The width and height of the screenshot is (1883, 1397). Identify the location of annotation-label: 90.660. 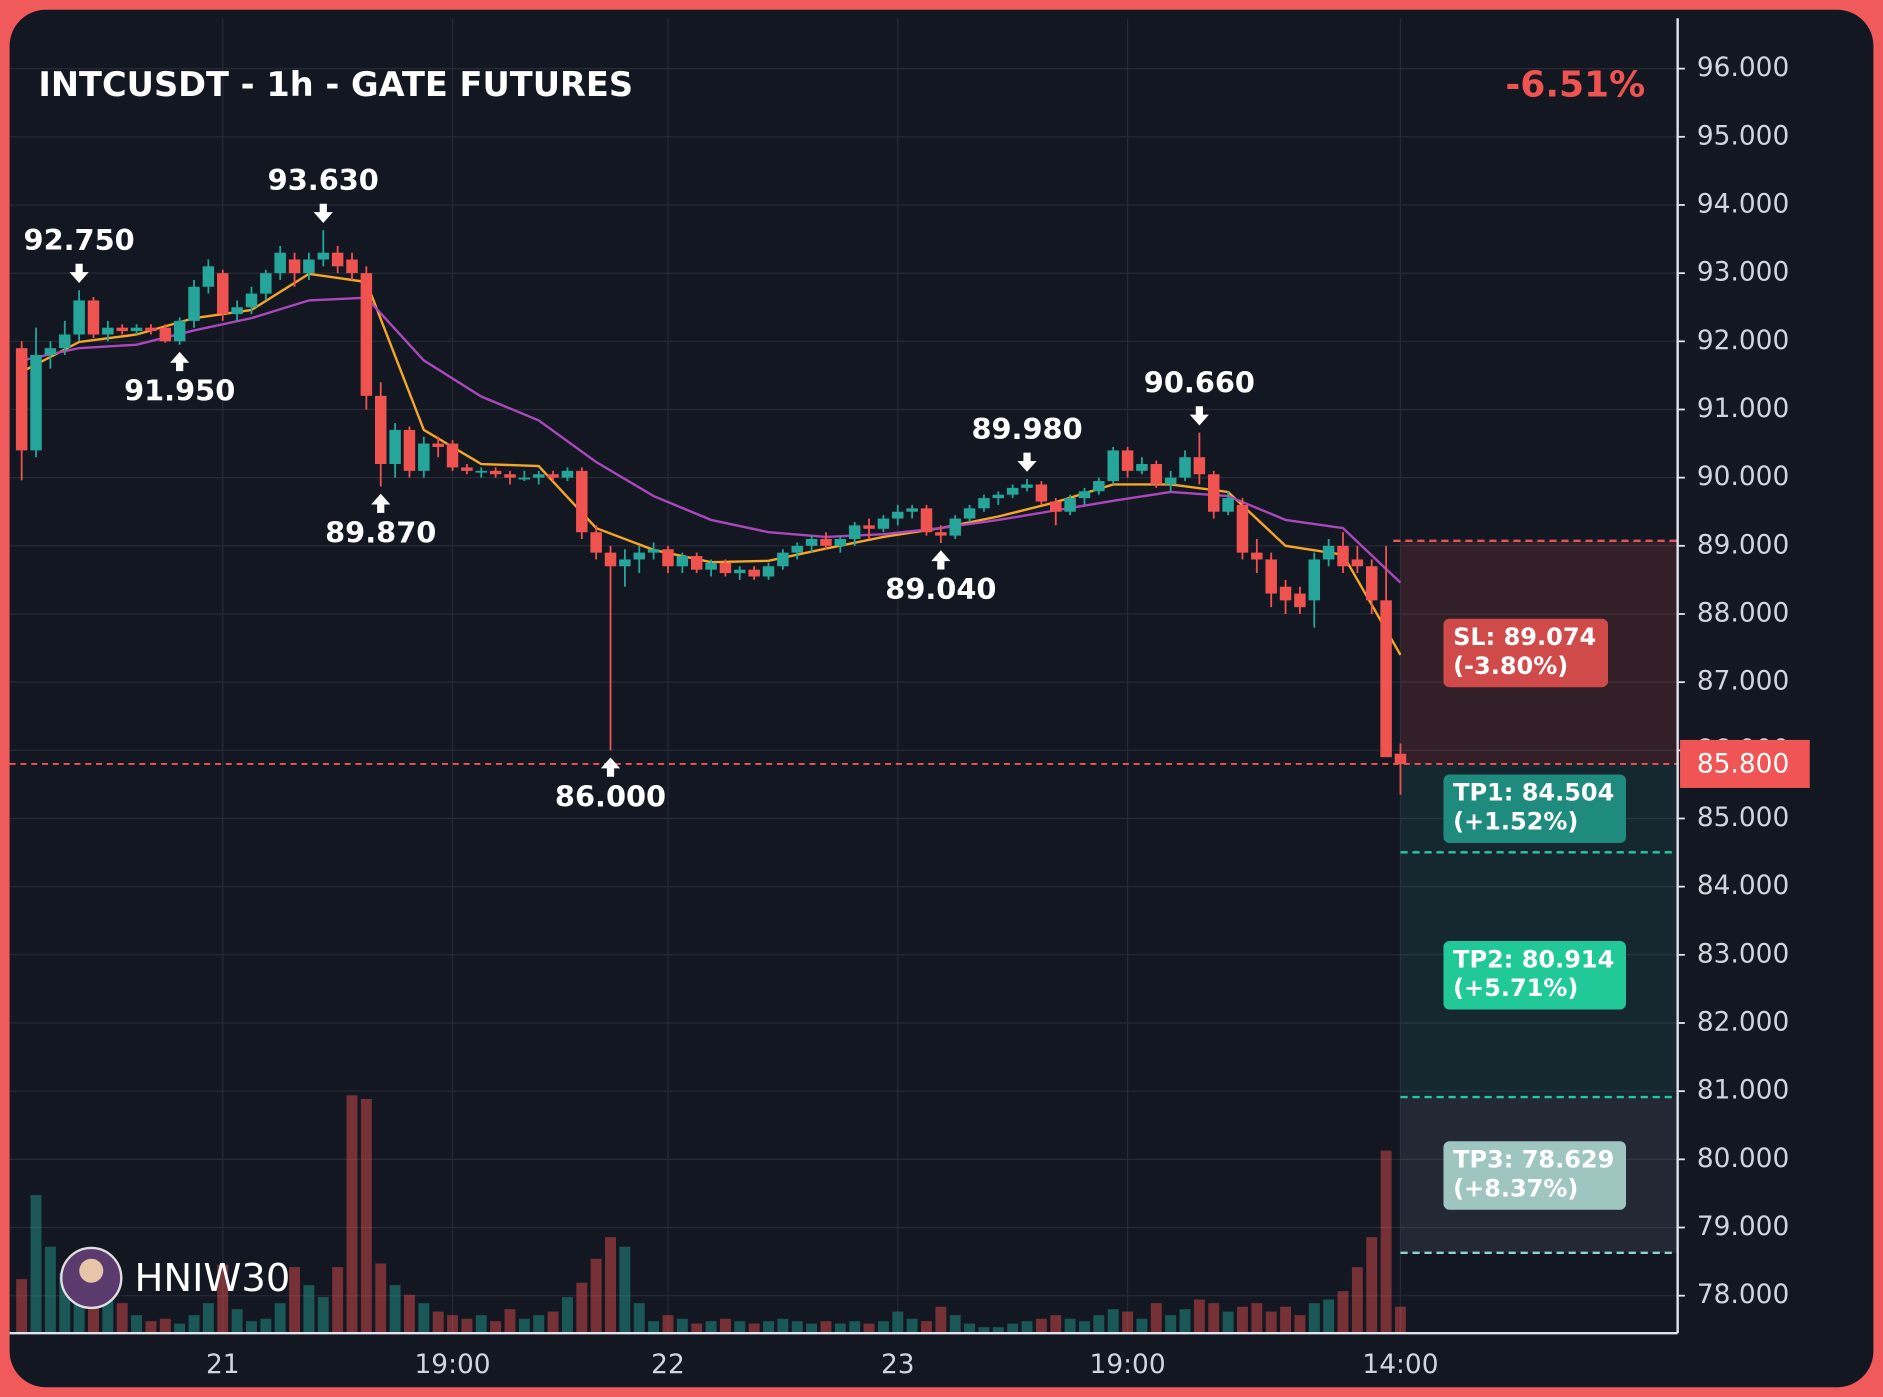
(1199, 383).